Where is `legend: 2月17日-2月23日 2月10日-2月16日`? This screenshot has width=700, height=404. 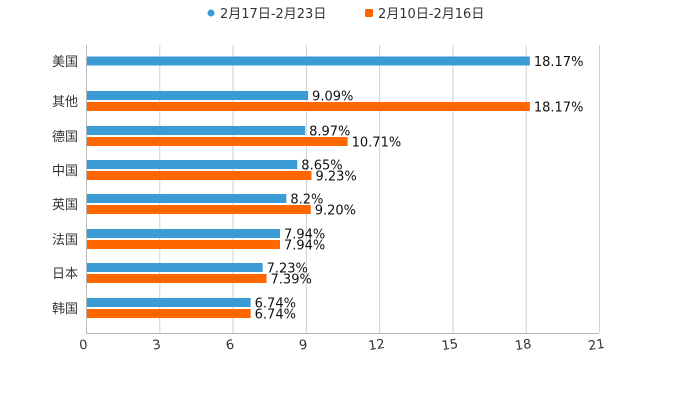
legend: 2月17日-2月23日 2月10日-2月16日 is located at coordinates (345, 14).